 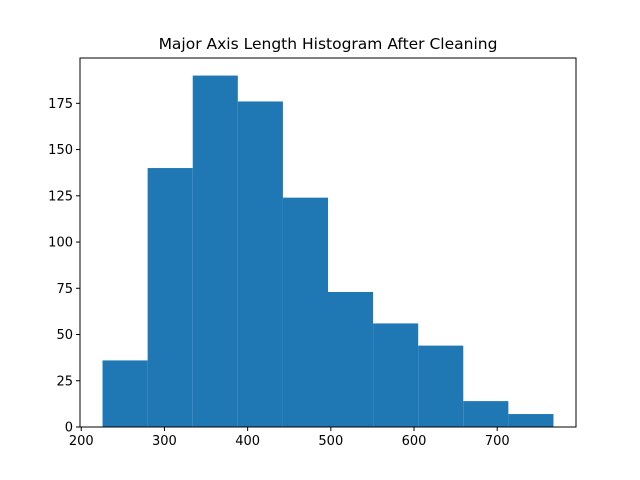 I want to click on y-tick-label: 100, so click(x=60, y=243).